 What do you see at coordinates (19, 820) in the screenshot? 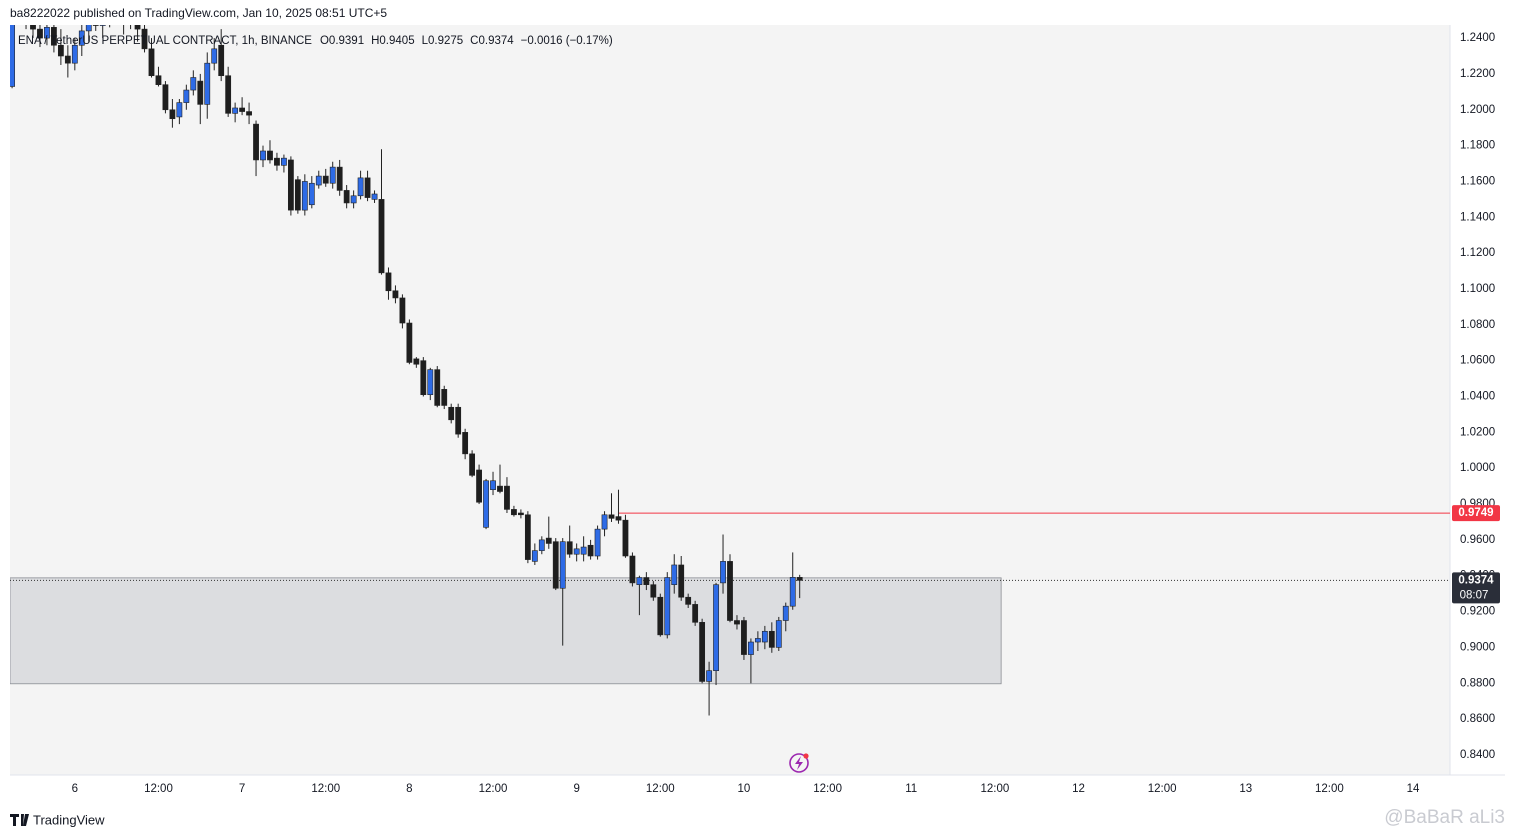
I see `brand-logo` at bounding box center [19, 820].